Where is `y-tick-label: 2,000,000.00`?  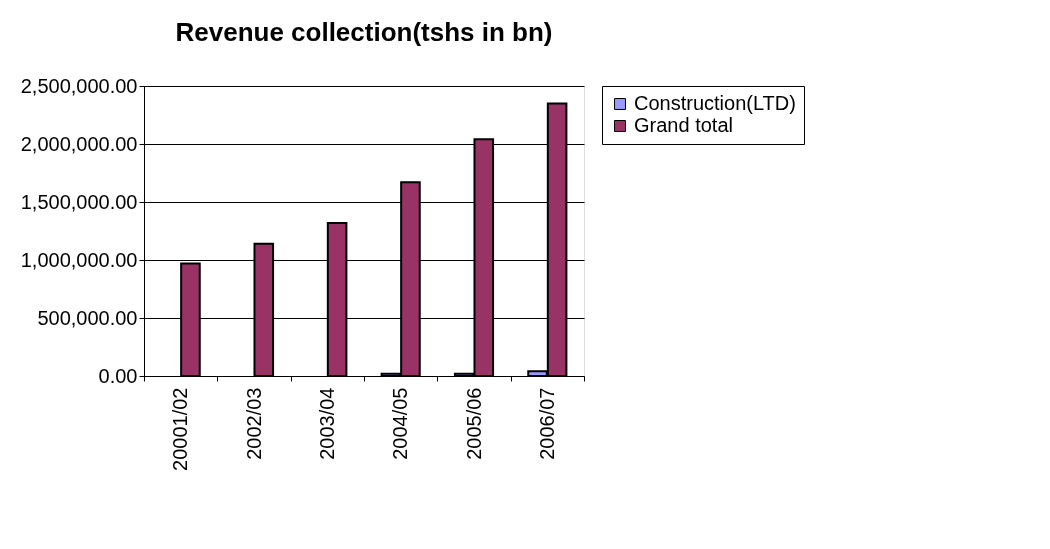
y-tick-label: 2,000,000.00 is located at coordinates (79, 143).